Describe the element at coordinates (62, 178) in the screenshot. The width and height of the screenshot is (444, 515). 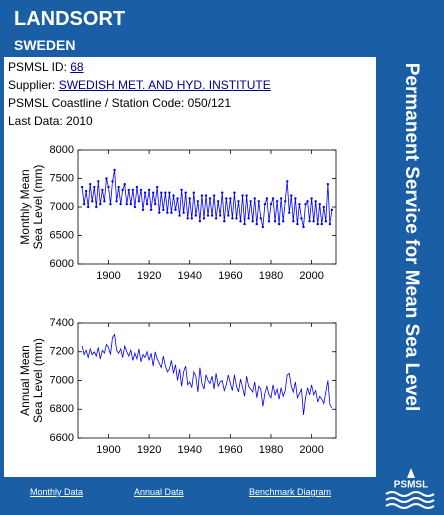
I see `y-tick-label: 7500` at that location.